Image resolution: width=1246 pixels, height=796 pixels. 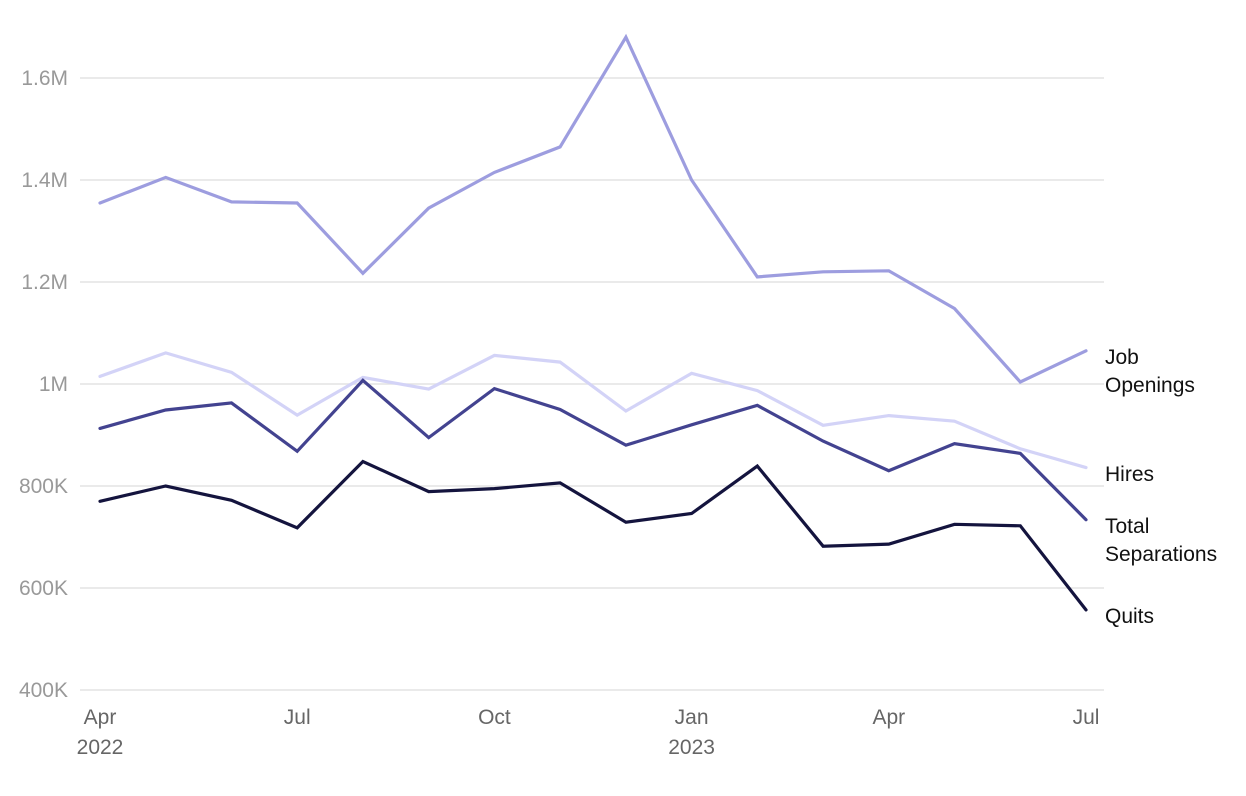 I want to click on series-label-job-openings: Openings, so click(x=1150, y=385).